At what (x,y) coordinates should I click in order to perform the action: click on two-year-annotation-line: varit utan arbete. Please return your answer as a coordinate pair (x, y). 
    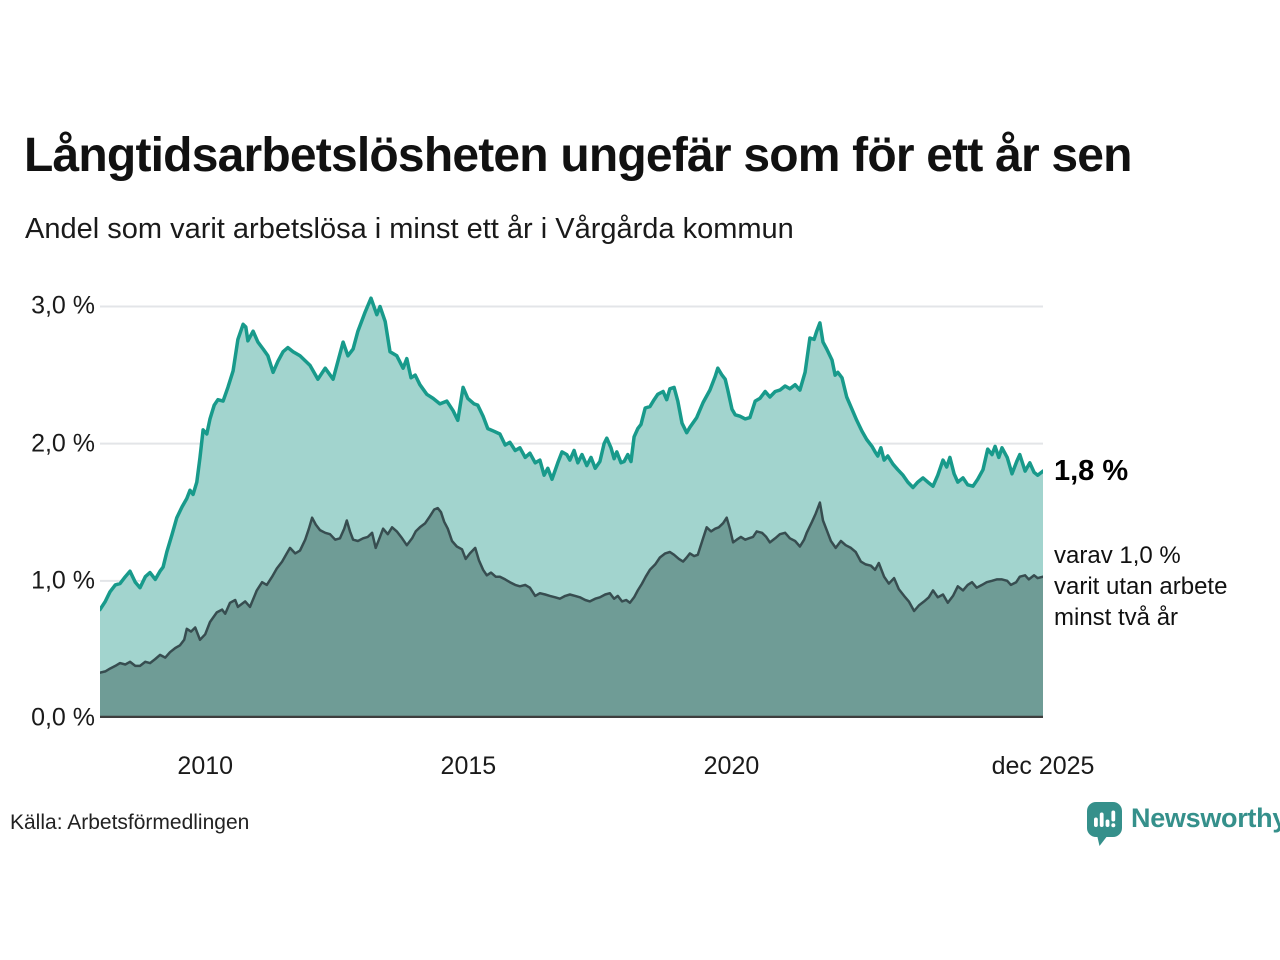
    Looking at the image, I should click on (1141, 586).